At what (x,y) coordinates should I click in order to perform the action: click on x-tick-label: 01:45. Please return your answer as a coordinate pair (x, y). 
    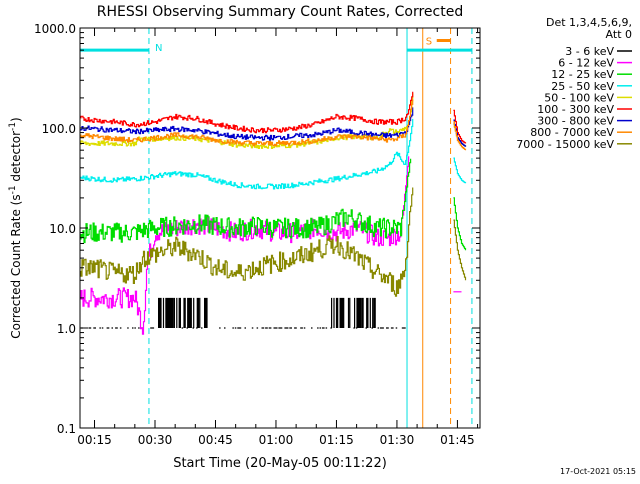
    Looking at the image, I should click on (457, 440).